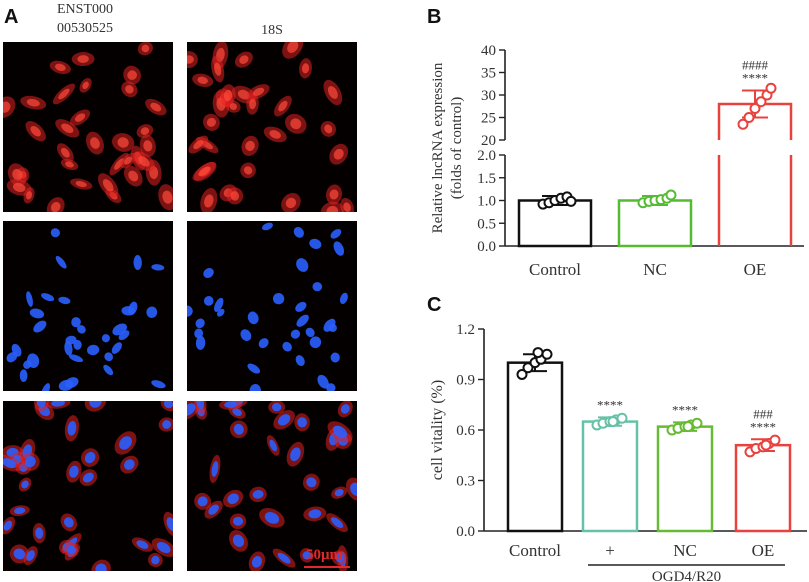 The image size is (809, 582). I want to click on panel-label-b: B, so click(434, 17).